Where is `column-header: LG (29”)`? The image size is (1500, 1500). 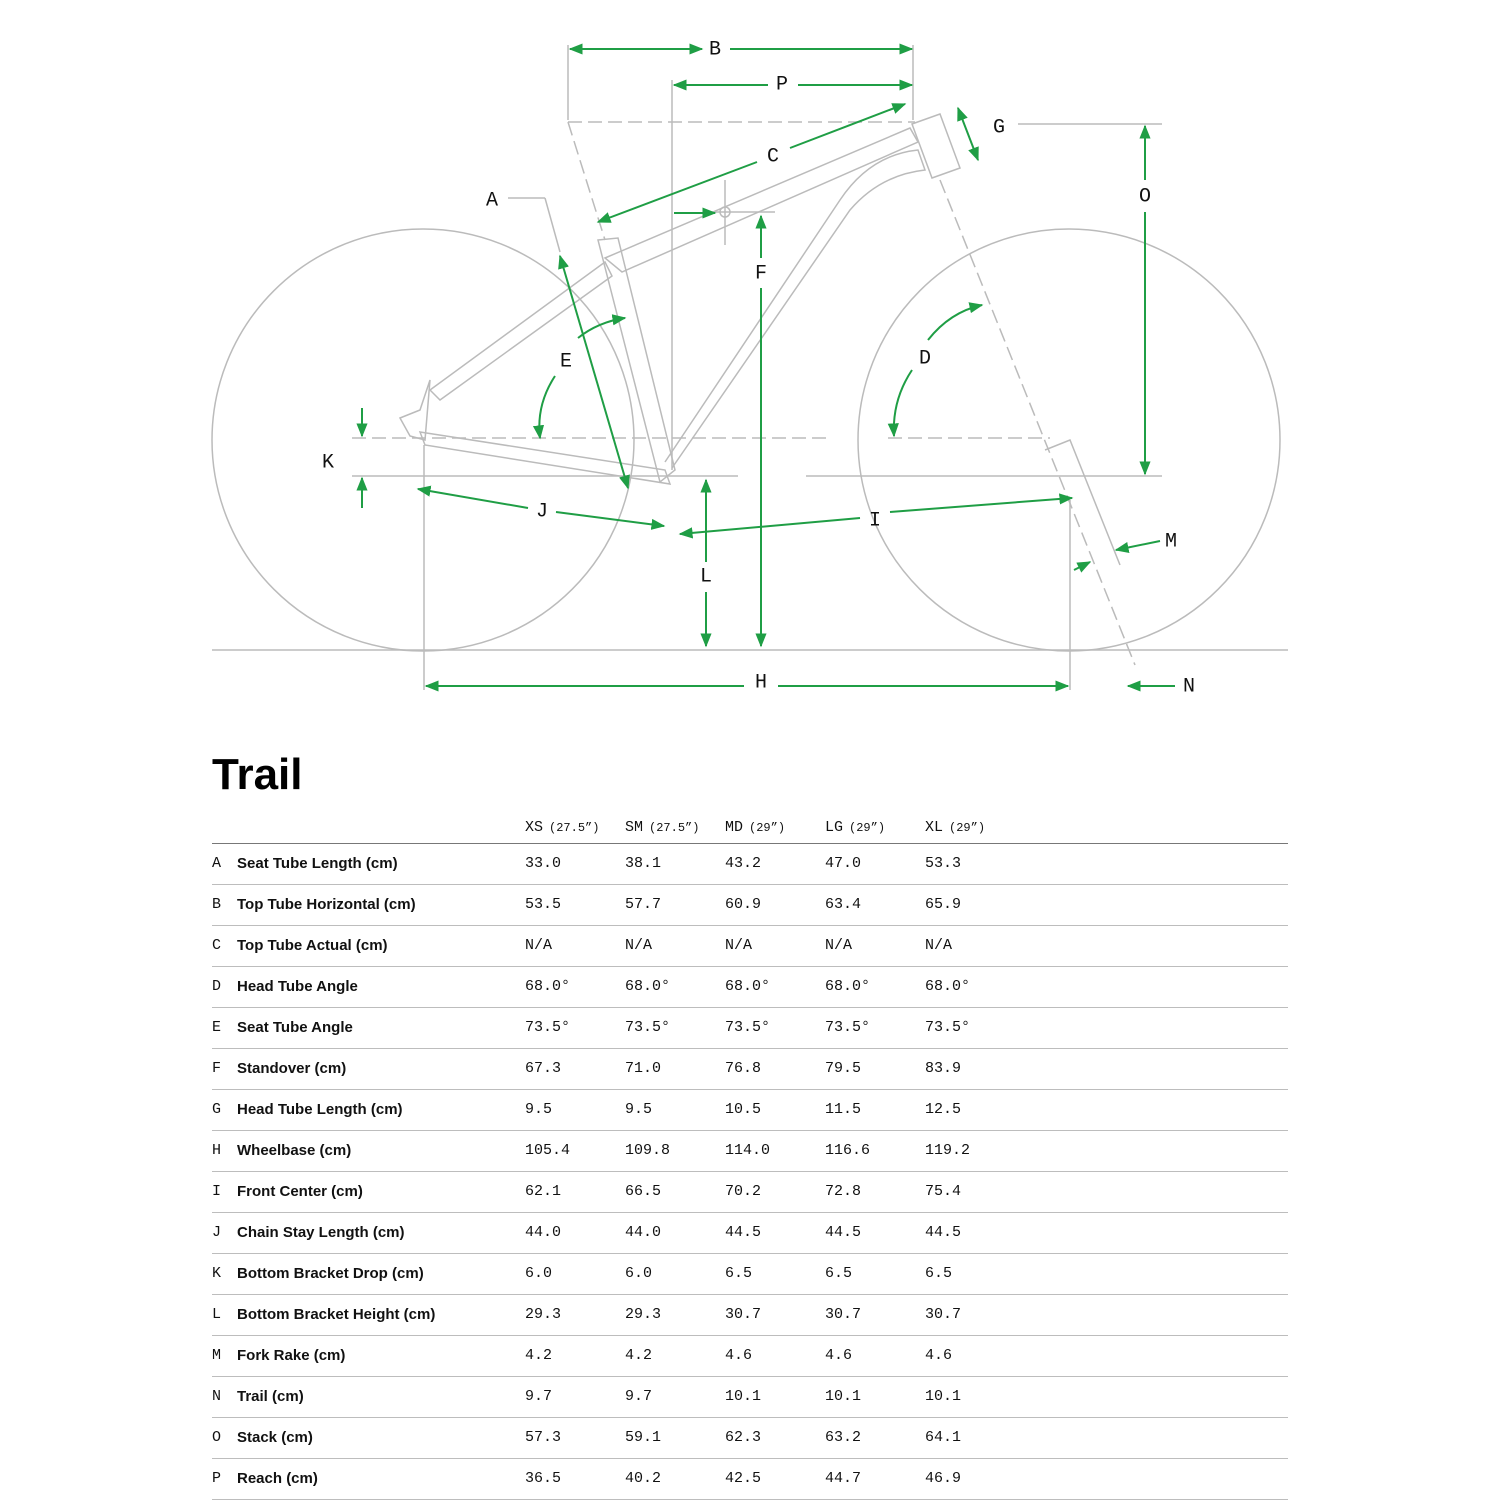 column-header: LG (29”) is located at coordinates (855, 828).